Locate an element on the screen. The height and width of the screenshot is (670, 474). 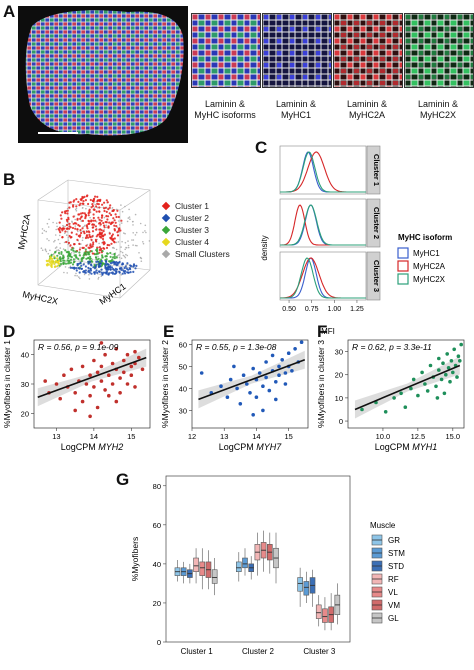
ytick-label: 30 is located at coordinates (25, 384).